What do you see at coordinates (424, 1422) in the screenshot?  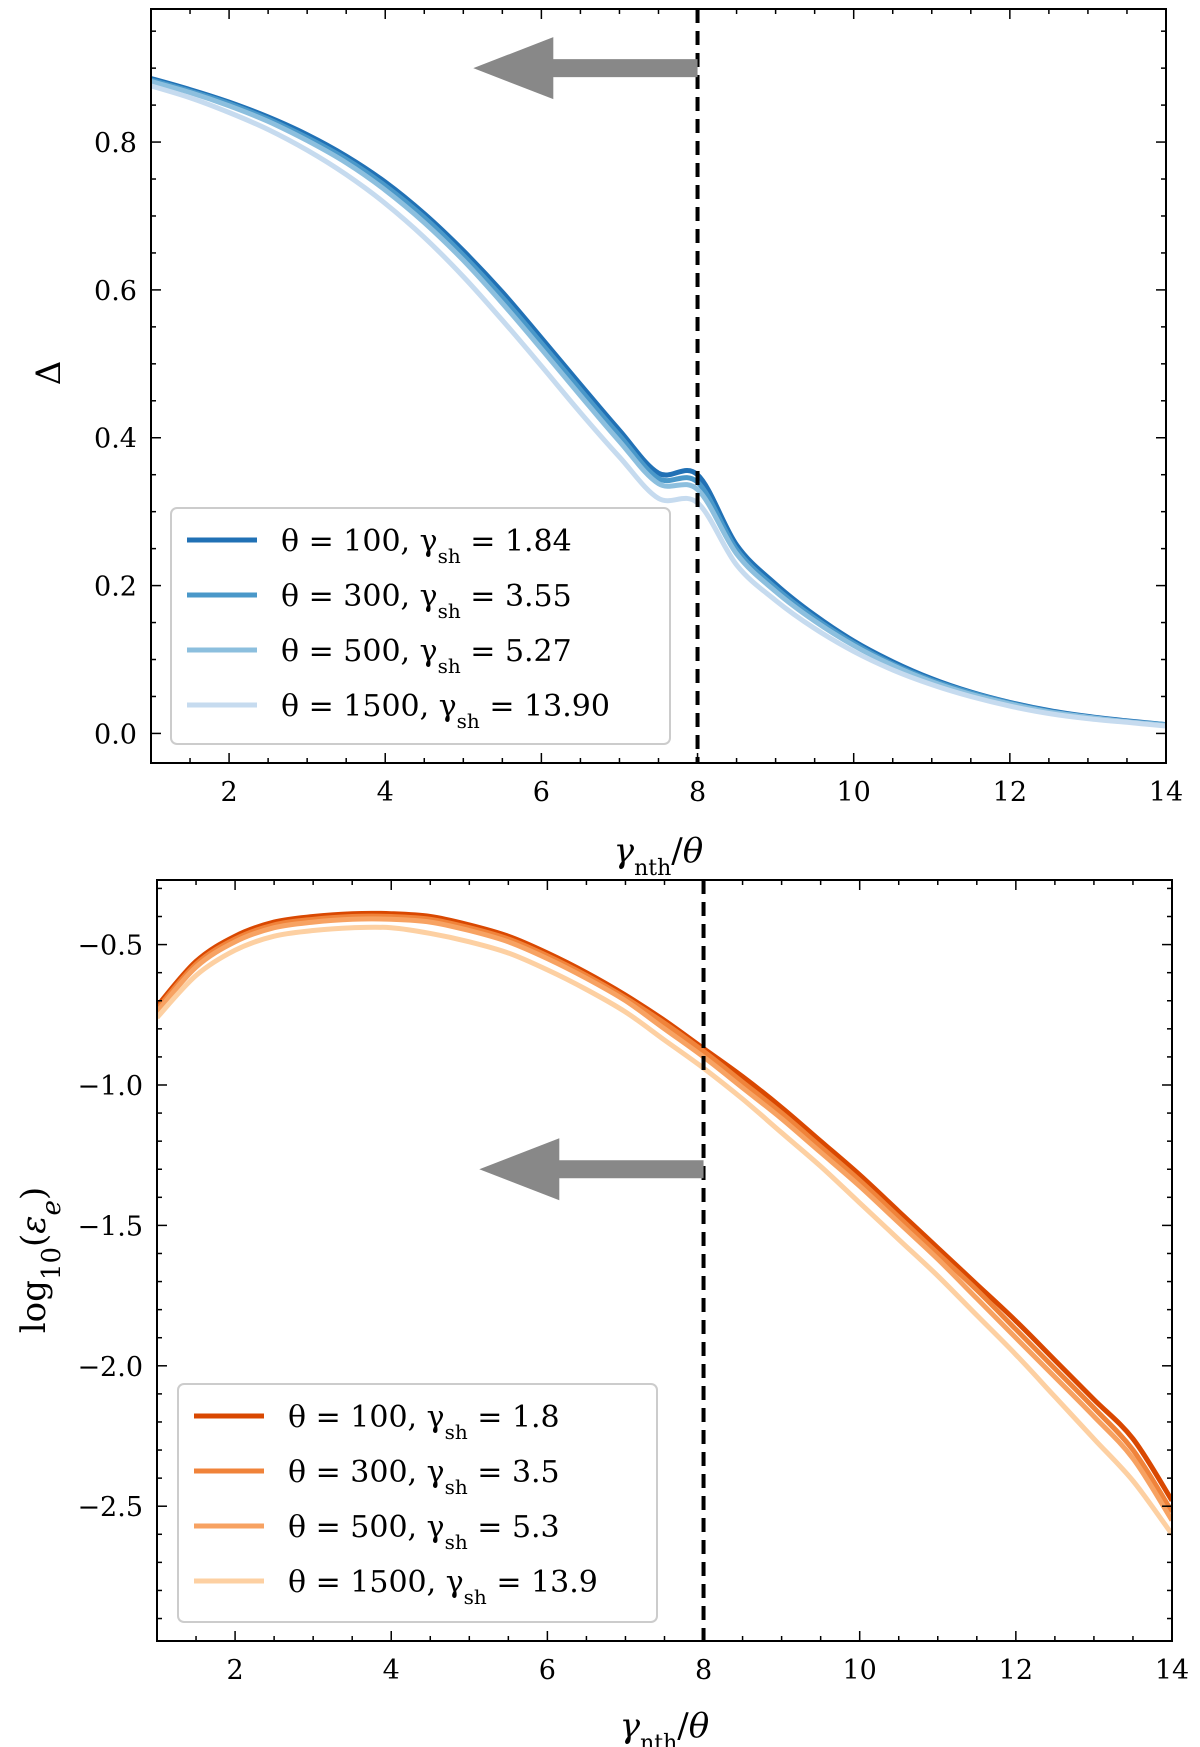 I see `legend-label: θ = 100, γsh = 1.8` at bounding box center [424, 1422].